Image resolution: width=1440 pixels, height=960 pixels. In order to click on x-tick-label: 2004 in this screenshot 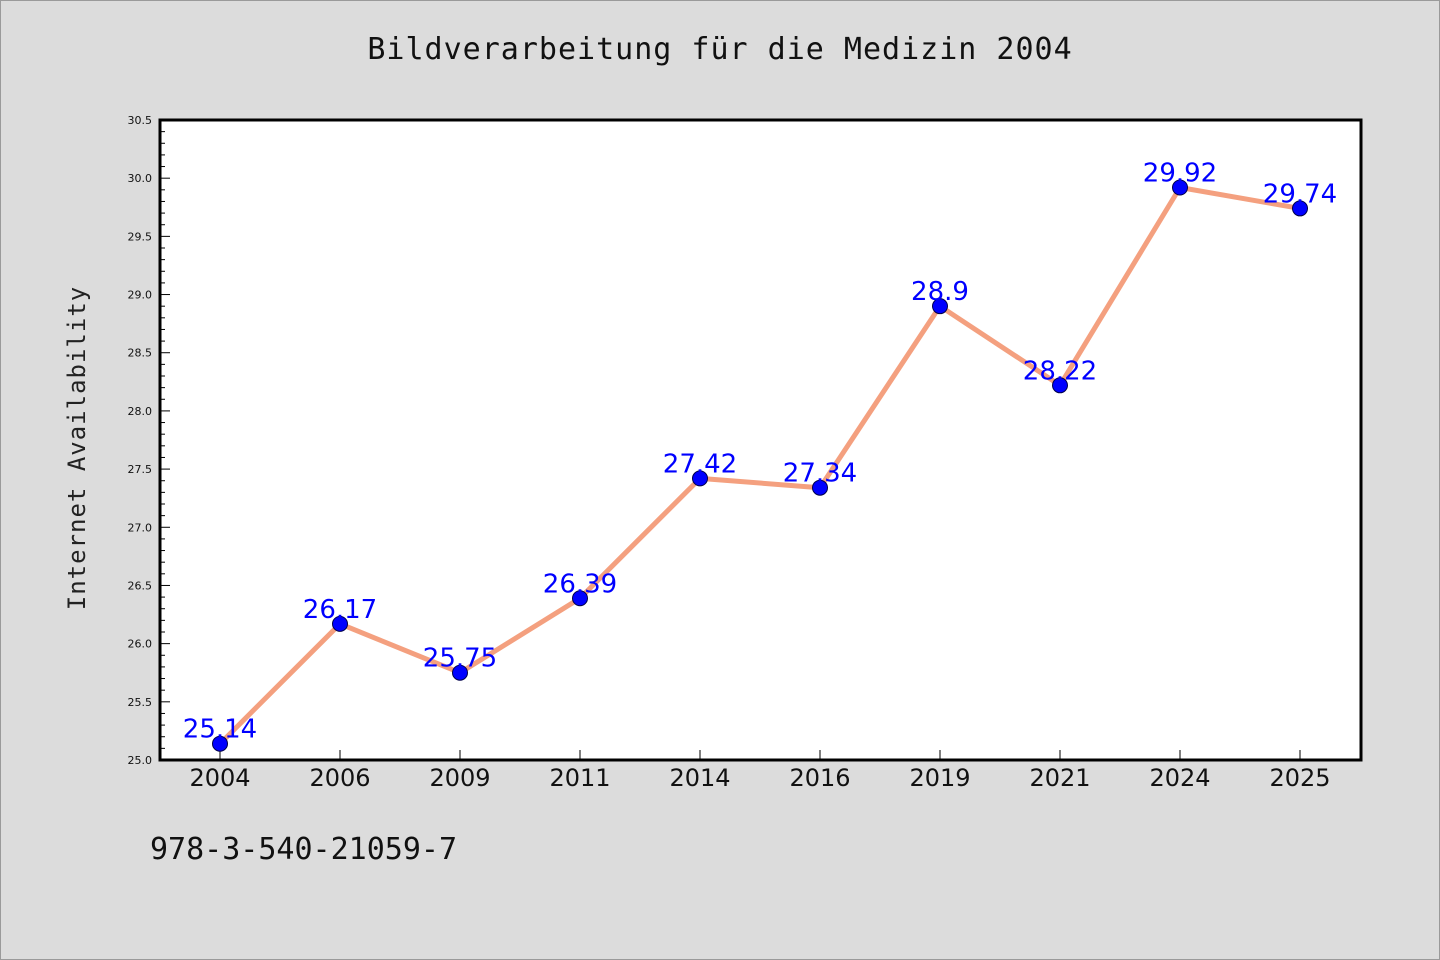, I will do `click(219, 778)`.